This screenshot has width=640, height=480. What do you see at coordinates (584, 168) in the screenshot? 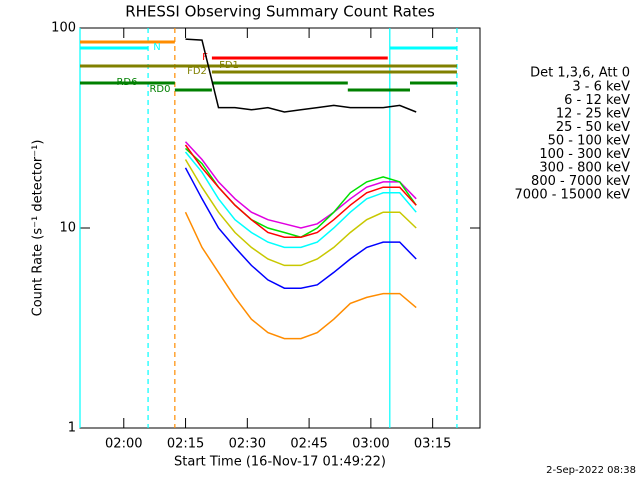
I see `legend-entry: 300 - 800 keV` at bounding box center [584, 168].